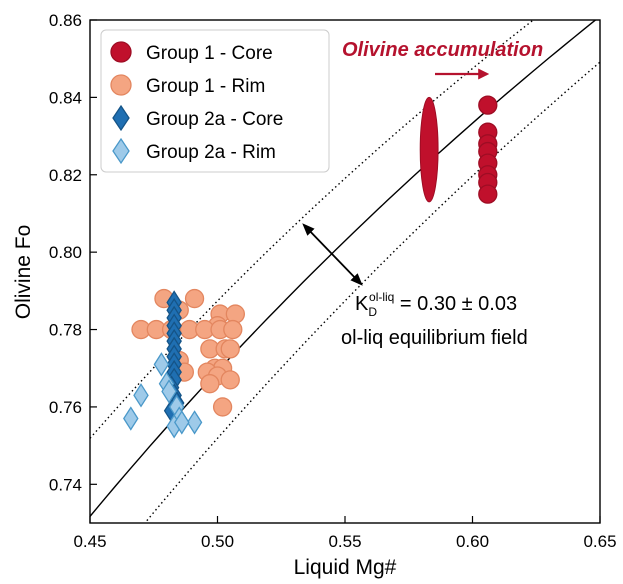  What do you see at coordinates (442, 50) in the screenshot?
I see `accumulation-label: Olivine accumulation` at bounding box center [442, 50].